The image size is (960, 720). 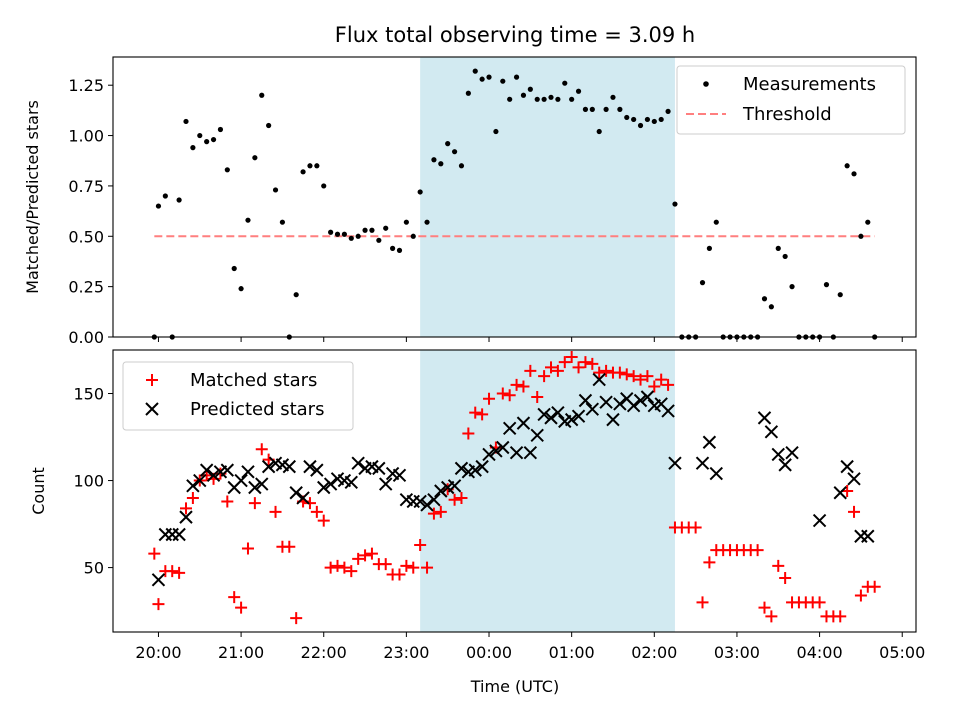 I want to click on top-legend-box, so click(x=791, y=100).